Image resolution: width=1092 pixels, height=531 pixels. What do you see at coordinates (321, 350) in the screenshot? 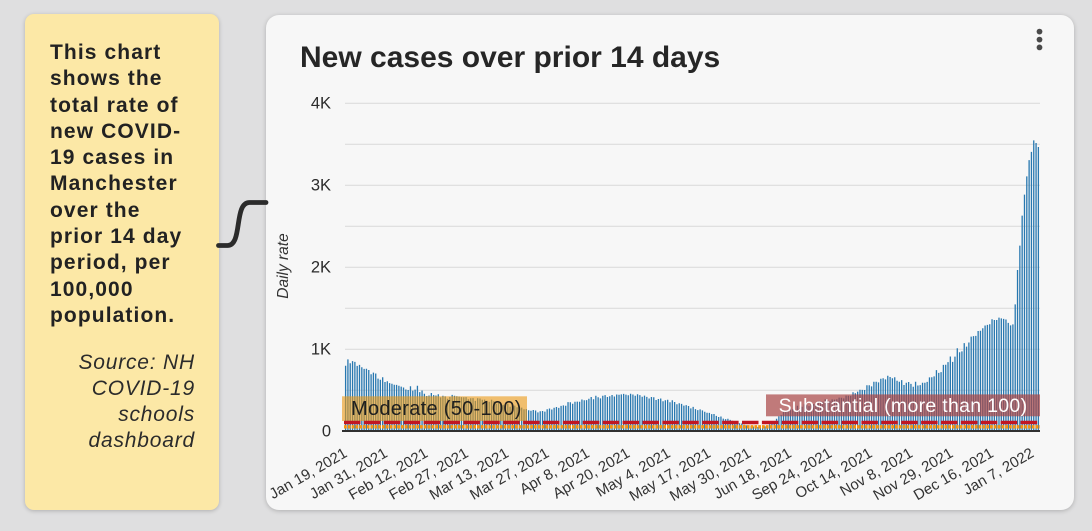
I see `svg-text: 1K` at bounding box center [321, 350].